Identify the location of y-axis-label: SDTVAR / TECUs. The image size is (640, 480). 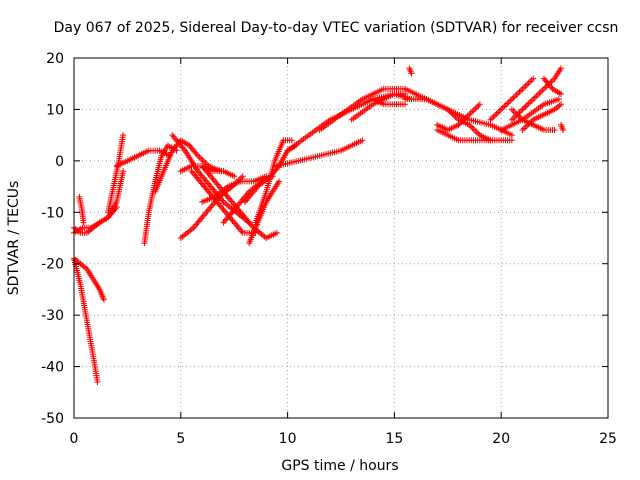
(14, 238).